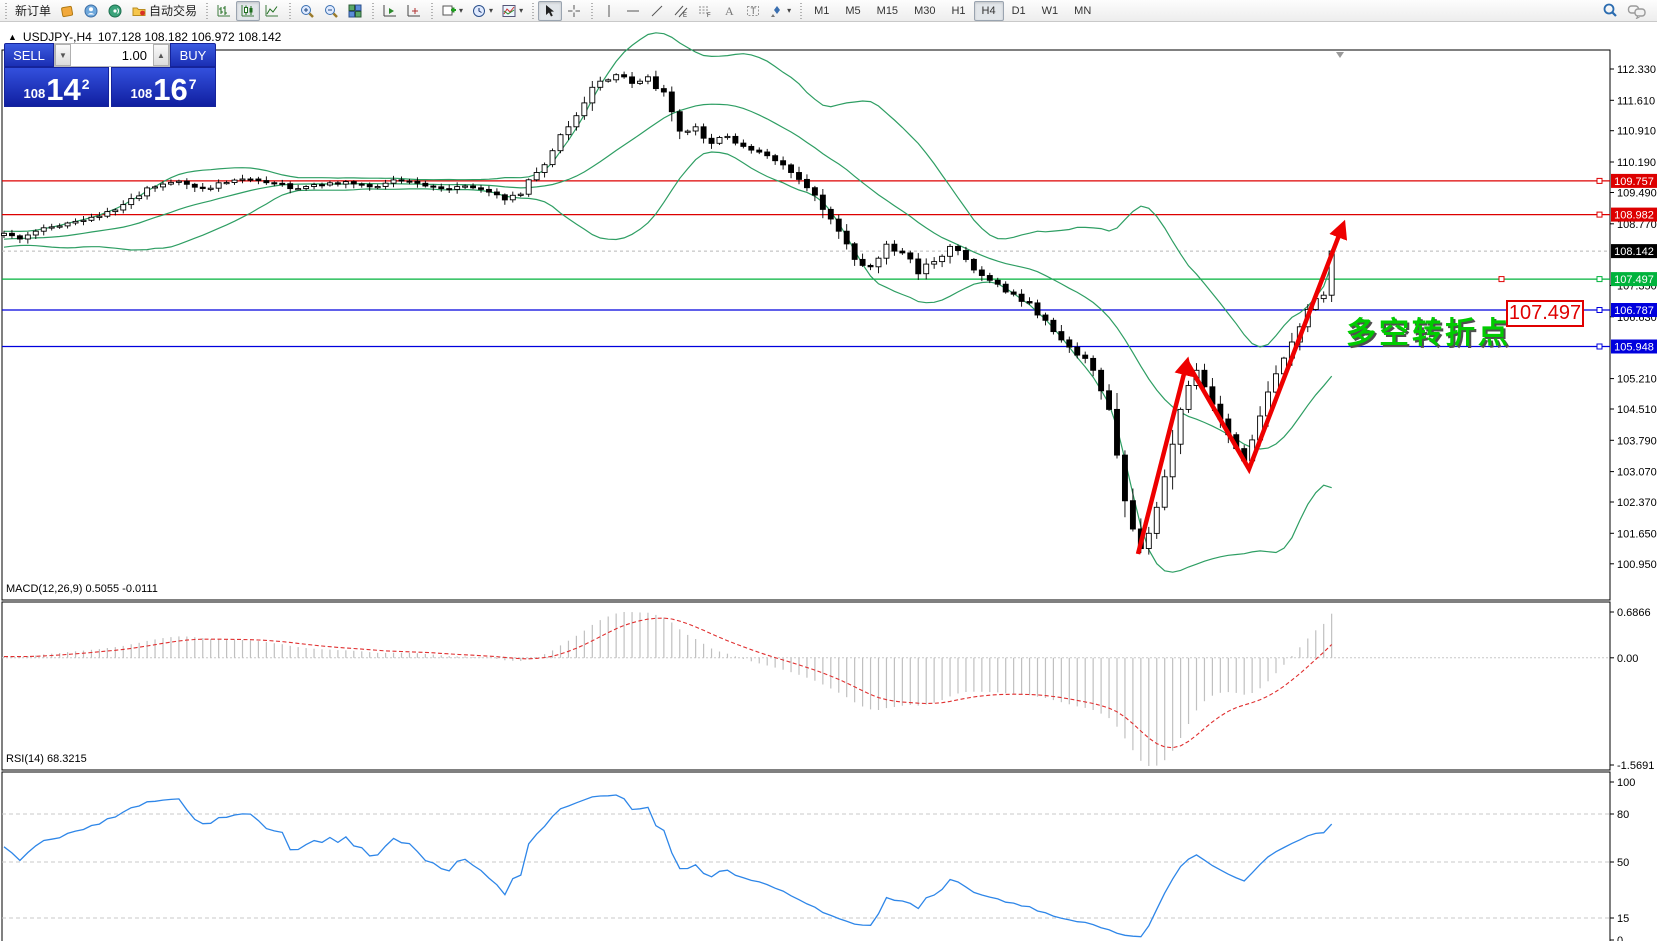 The image size is (1657, 946). What do you see at coordinates (479, 11) in the screenshot?
I see `clock-icon` at bounding box center [479, 11].